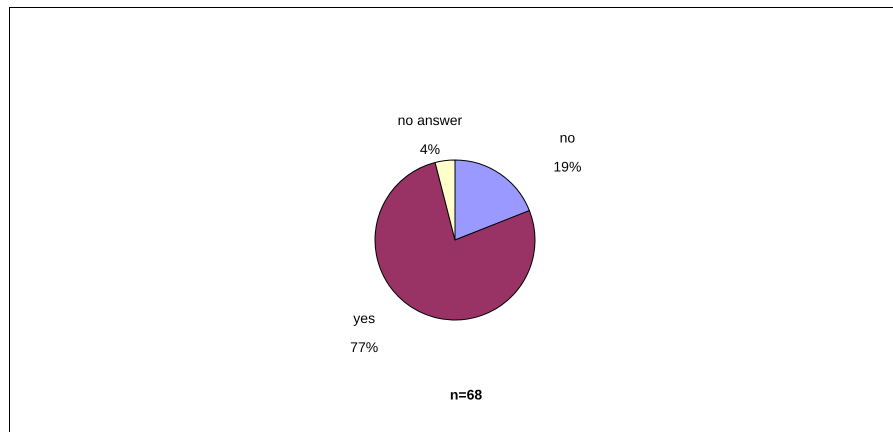 Image resolution: width=893 pixels, height=432 pixels. I want to click on slice-label: no answer, so click(430, 120).